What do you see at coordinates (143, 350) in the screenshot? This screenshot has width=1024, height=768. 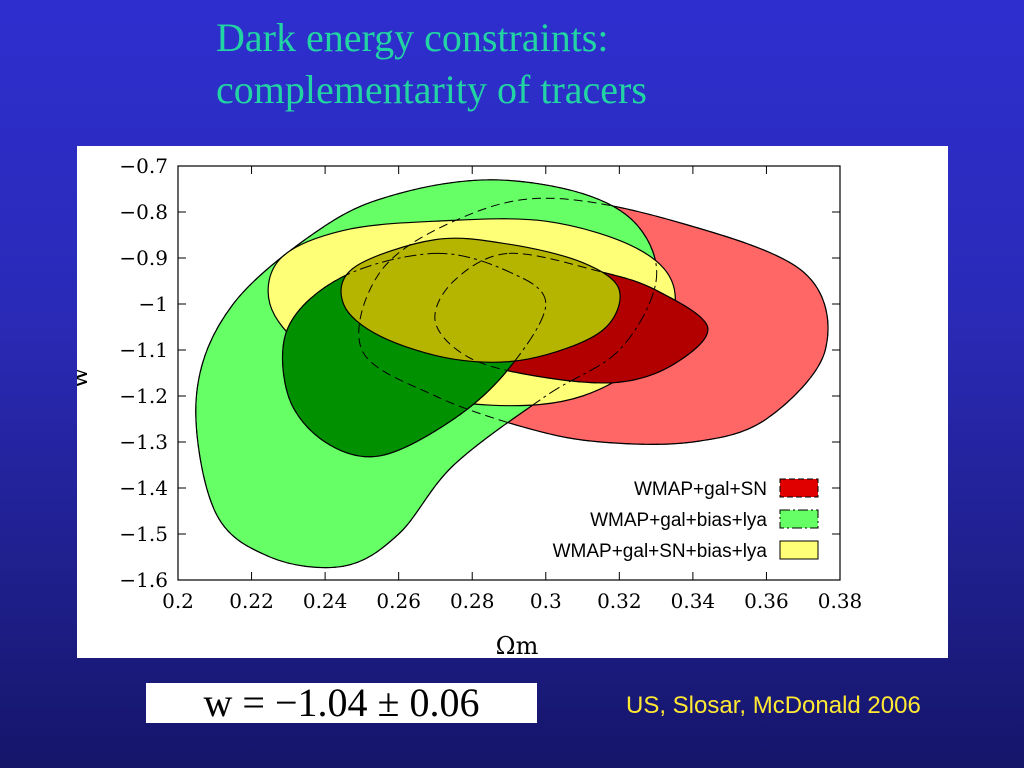 I see `y-tick-label: −1.1` at bounding box center [143, 350].